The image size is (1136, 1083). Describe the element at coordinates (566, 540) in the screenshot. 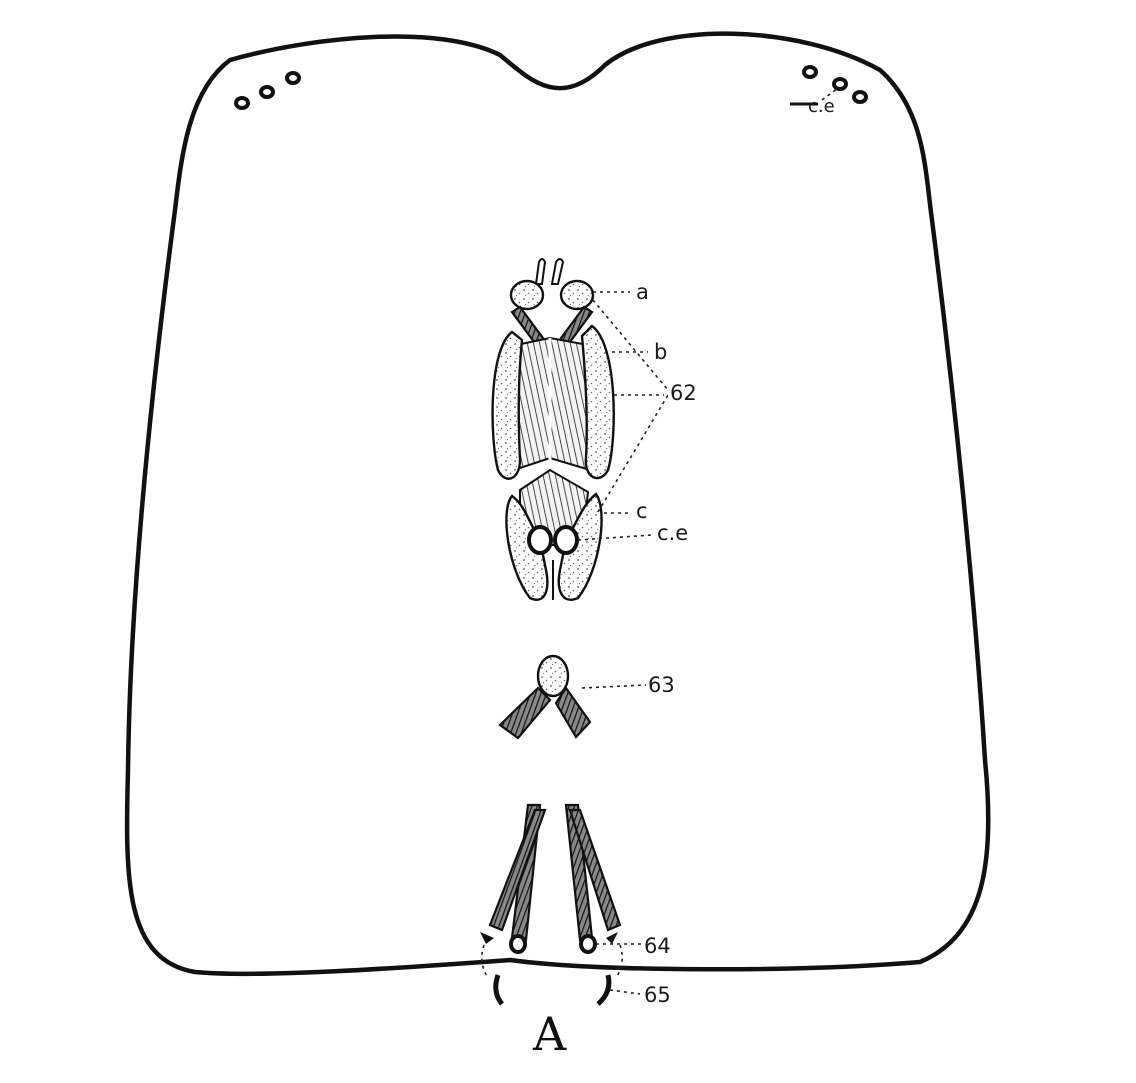

I see `ce-ring-right` at that location.